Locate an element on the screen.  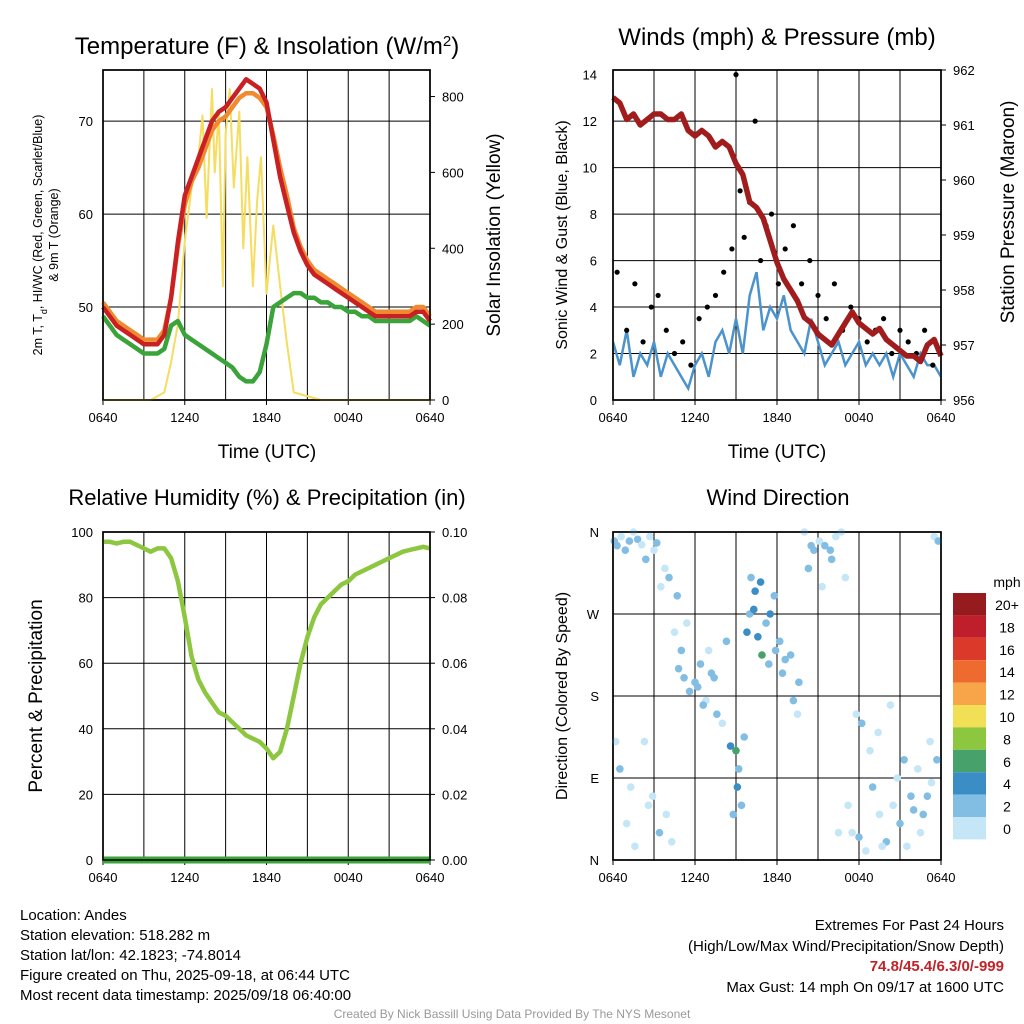
speed-legend: mph 20+ 18 16 14 12 10 8 6 4 2 0 is located at coordinates (987, 707).